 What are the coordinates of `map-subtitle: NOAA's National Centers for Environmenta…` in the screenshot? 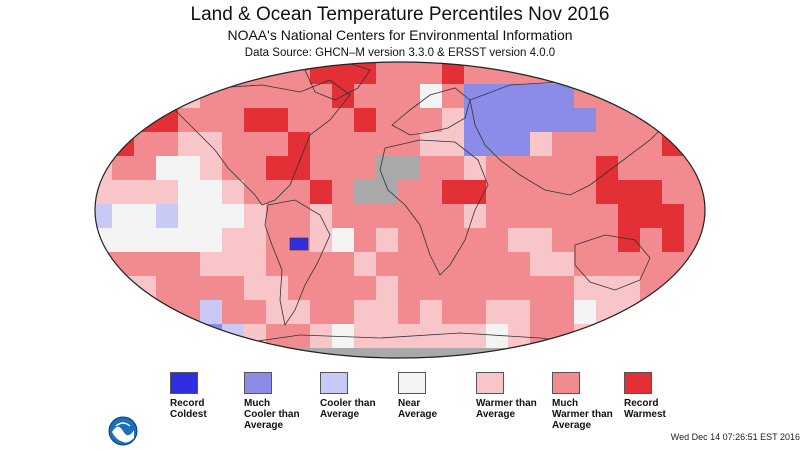 It's located at (400, 35).